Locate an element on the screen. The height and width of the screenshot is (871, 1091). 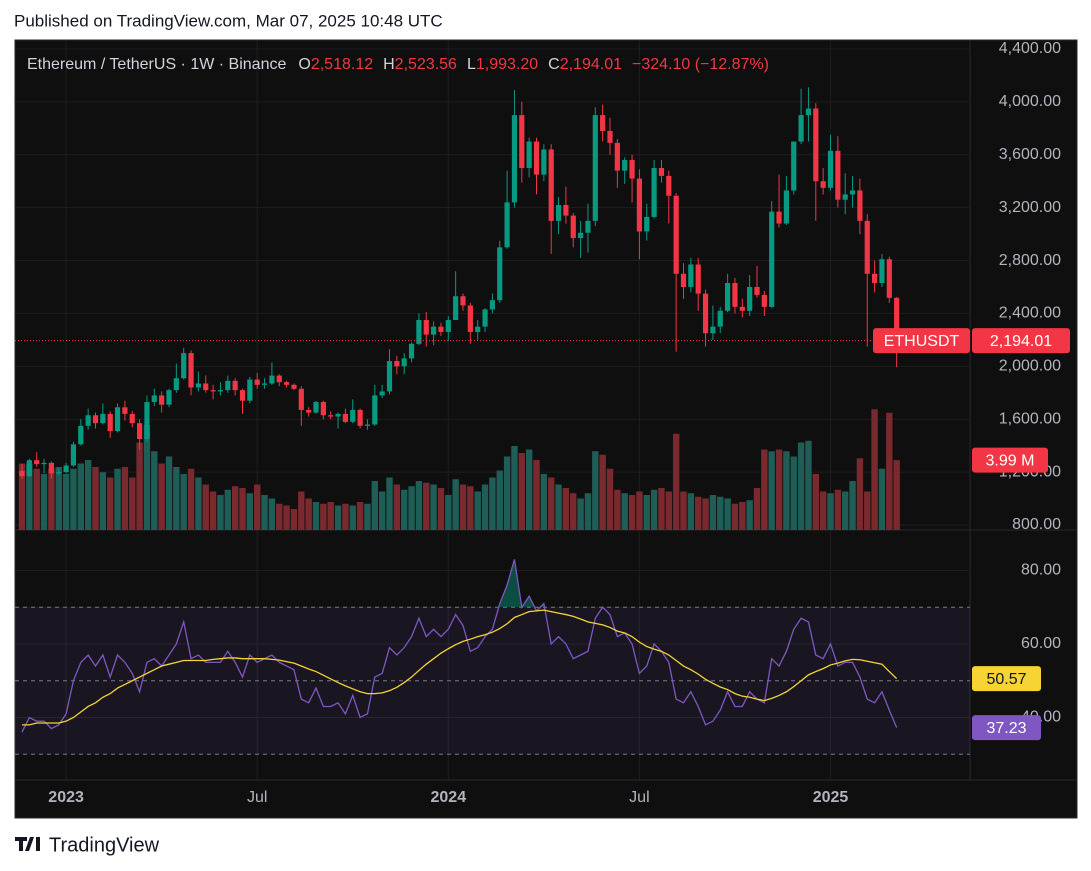
legend-change: −324.10 (−12.87%) is located at coordinates (700, 64).